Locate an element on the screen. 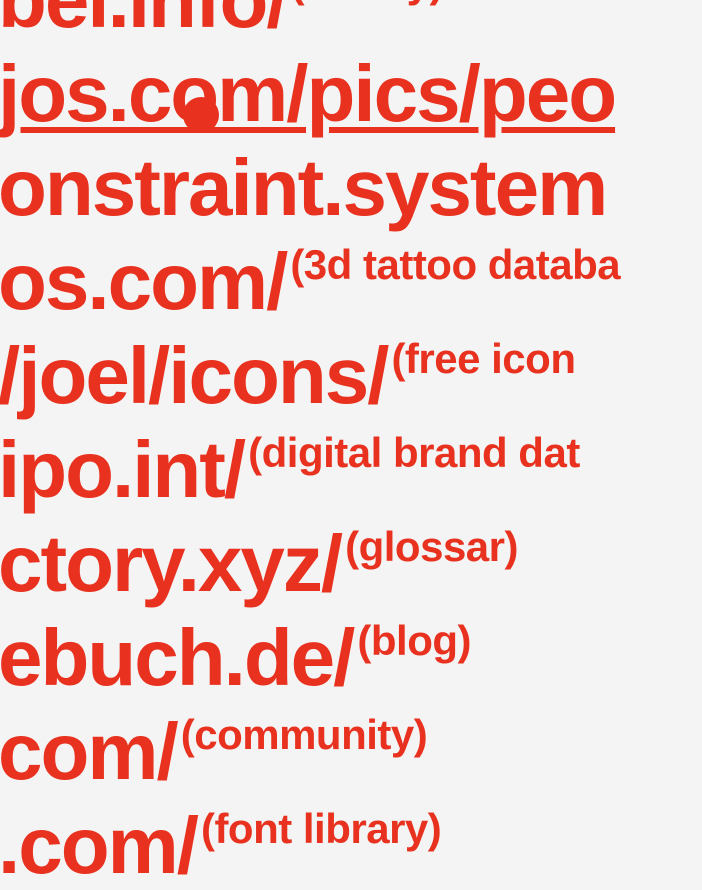 This screenshot has height=890, width=702. link: /joel/icons/(free icon is located at coordinates (288, 375).